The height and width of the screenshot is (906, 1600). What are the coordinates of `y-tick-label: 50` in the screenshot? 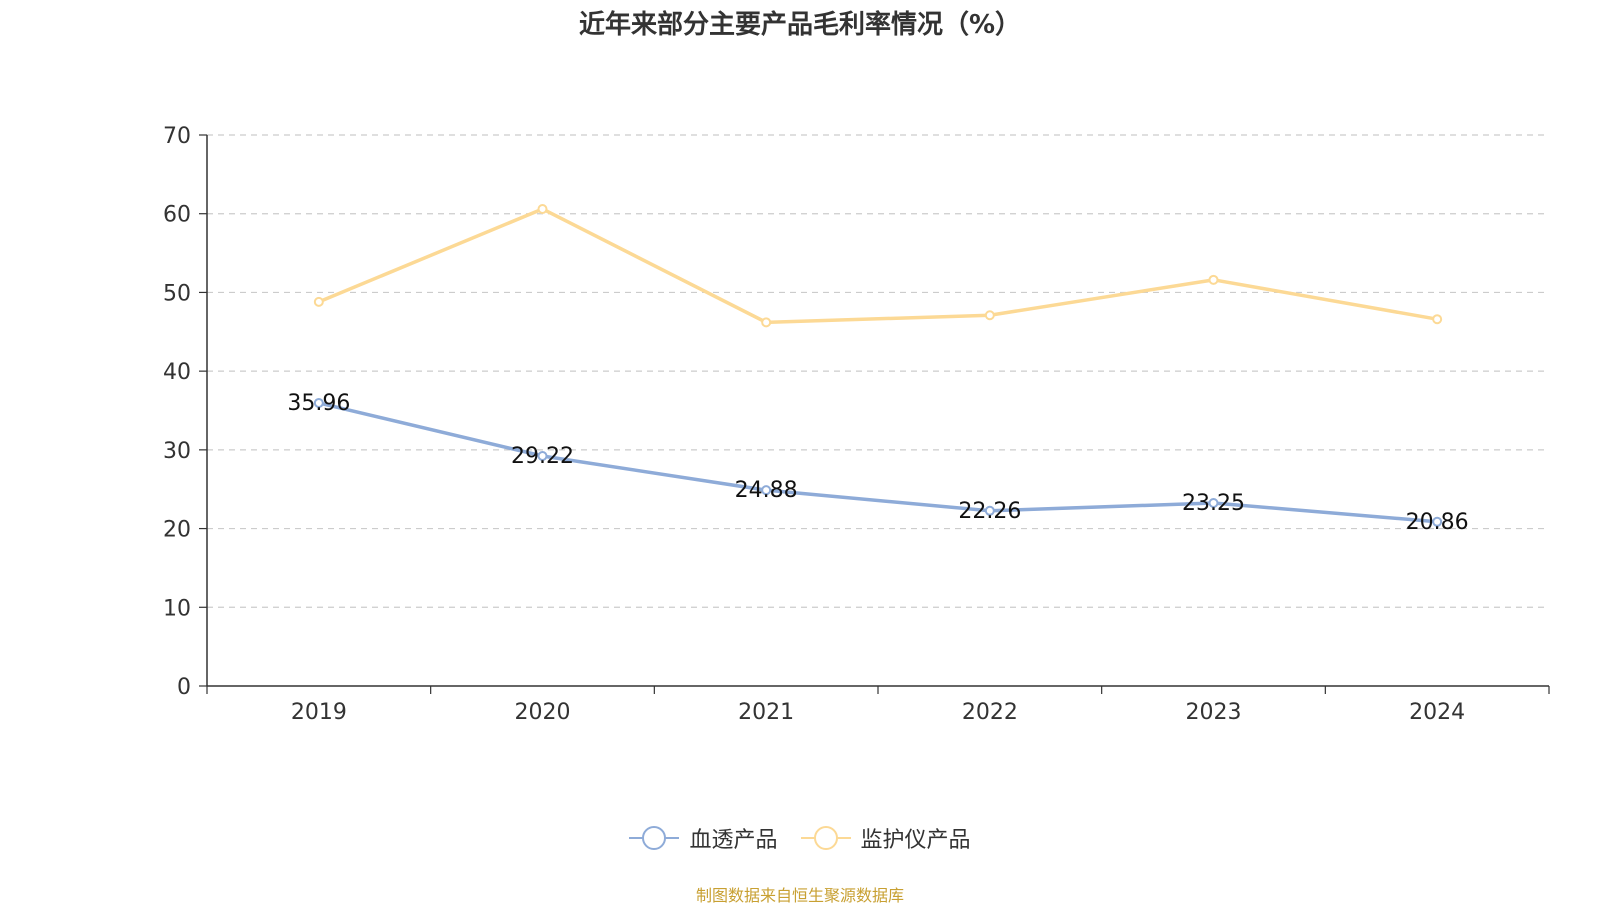 It's located at (177, 293).